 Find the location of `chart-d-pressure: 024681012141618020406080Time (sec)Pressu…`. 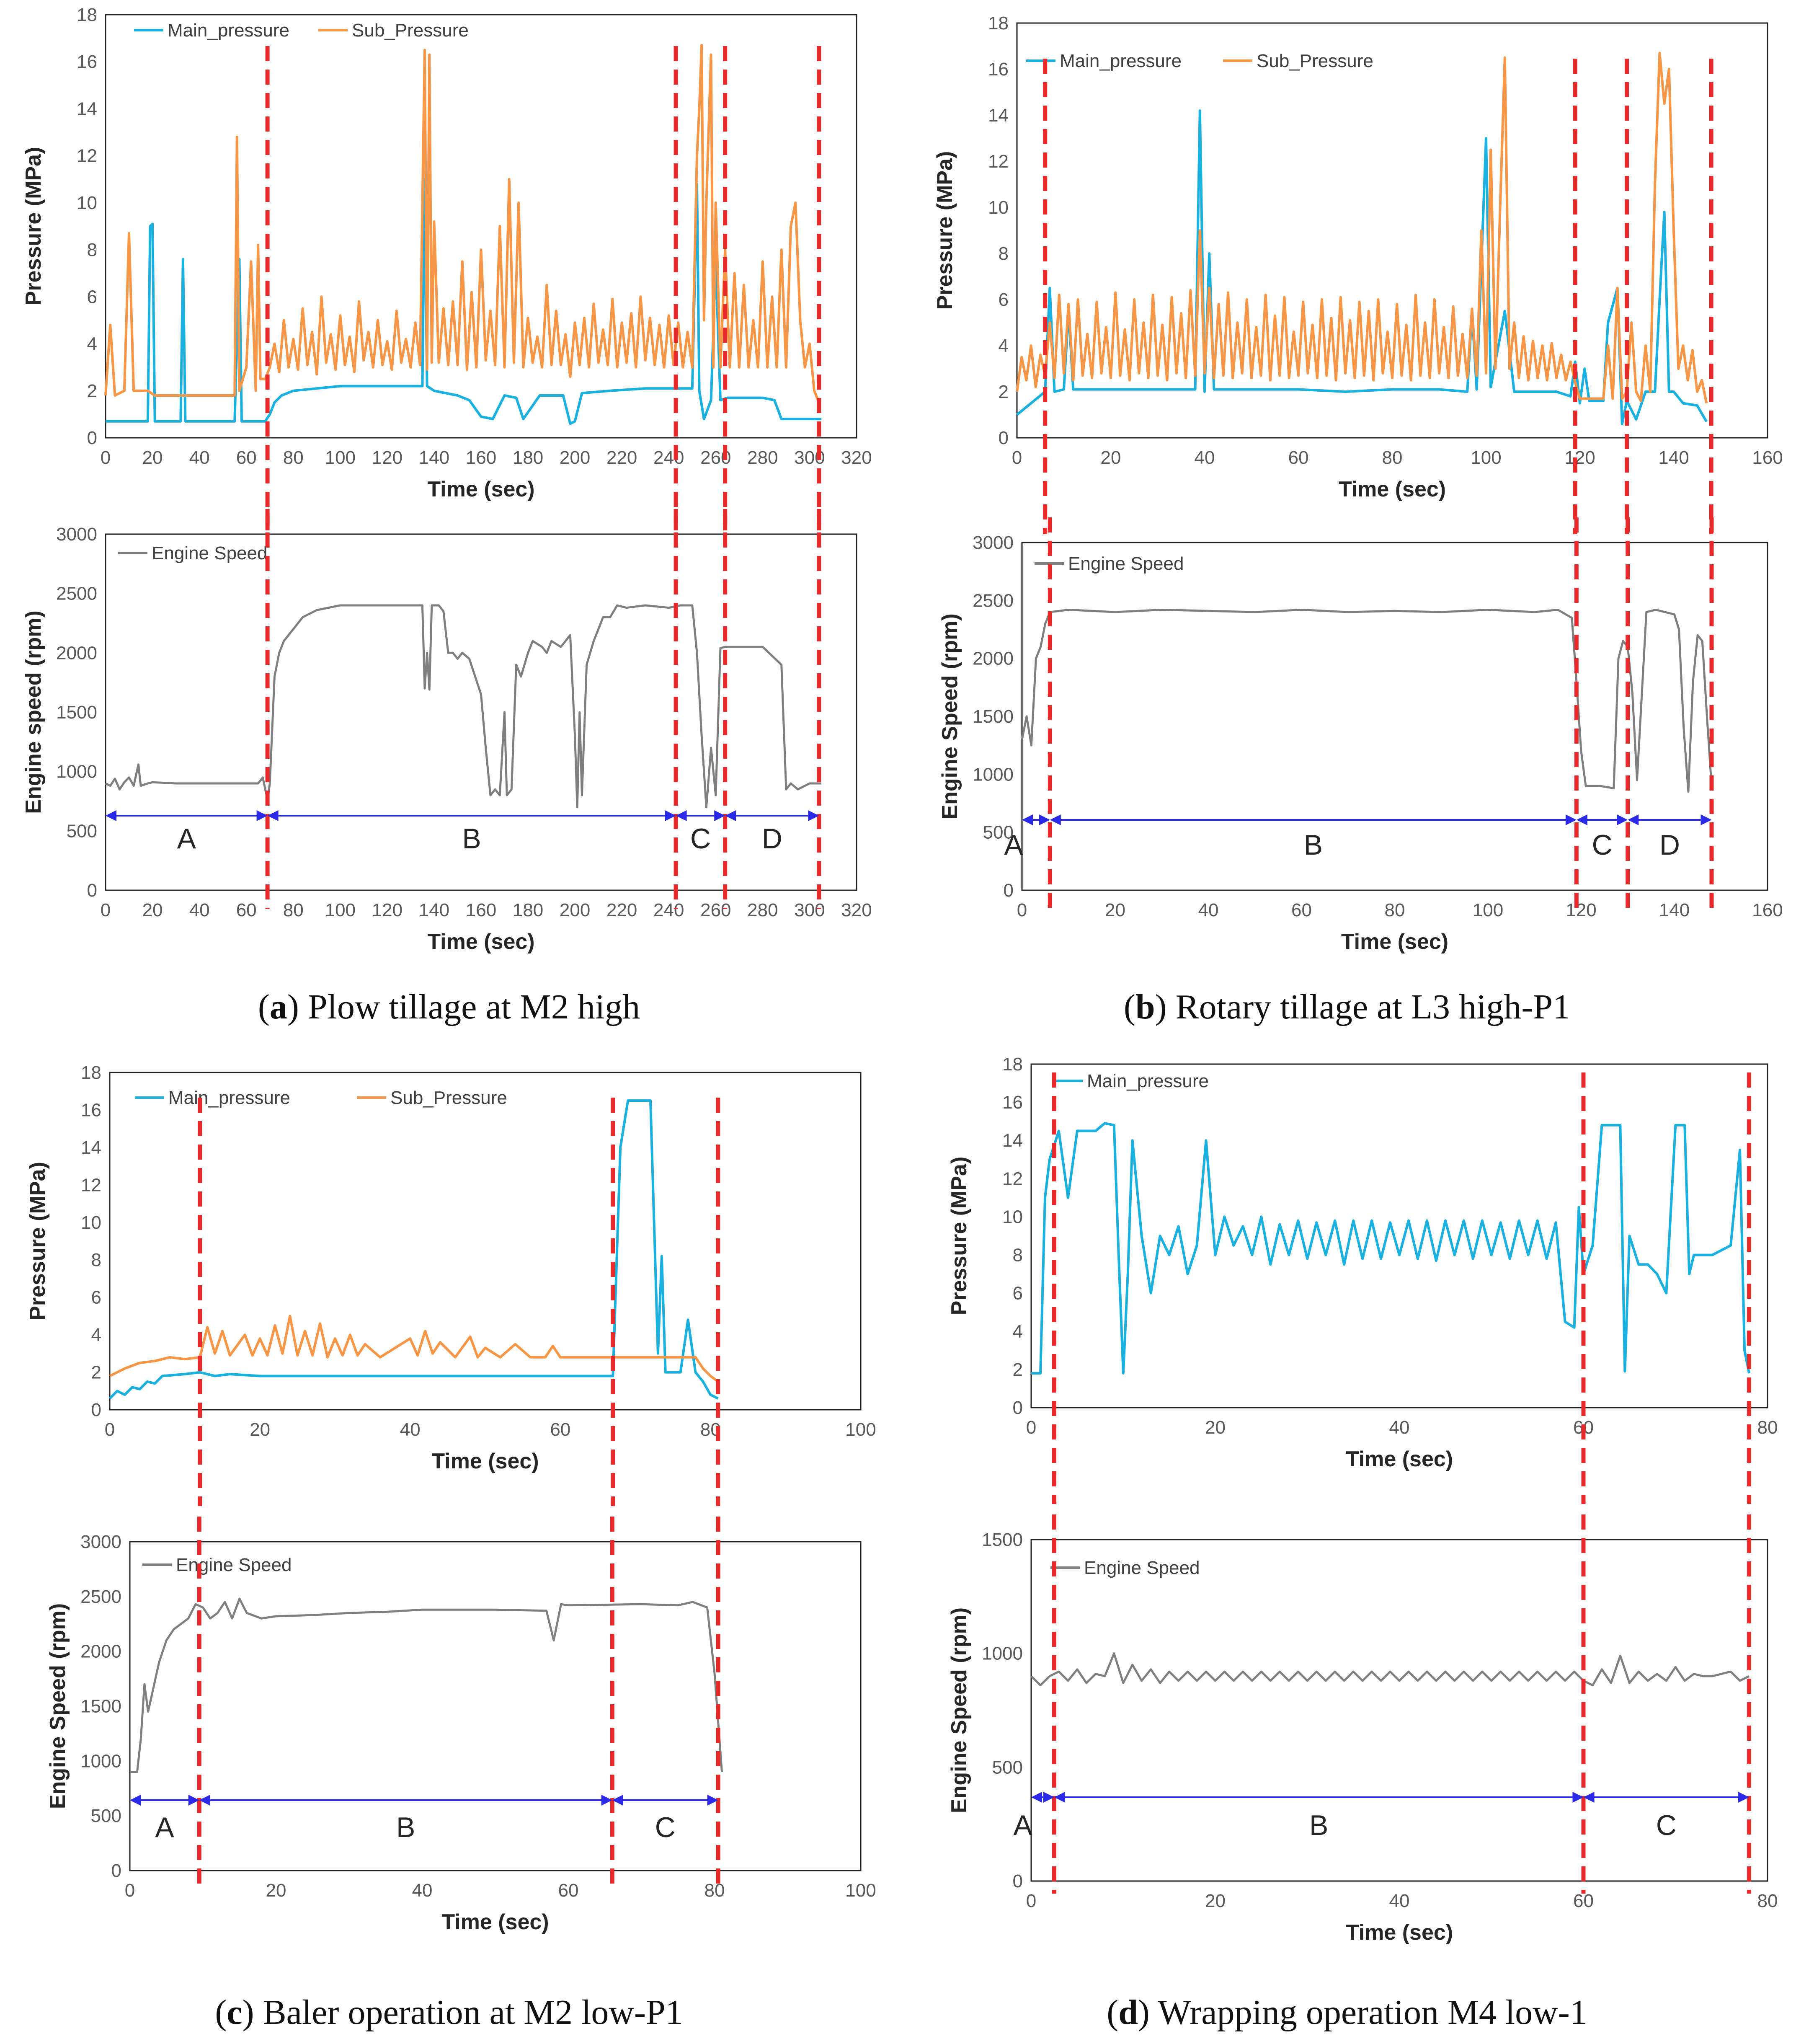

chart-d-pressure: 024681012141618020406080Time (sec)Pressu… is located at coordinates (1363, 1279).